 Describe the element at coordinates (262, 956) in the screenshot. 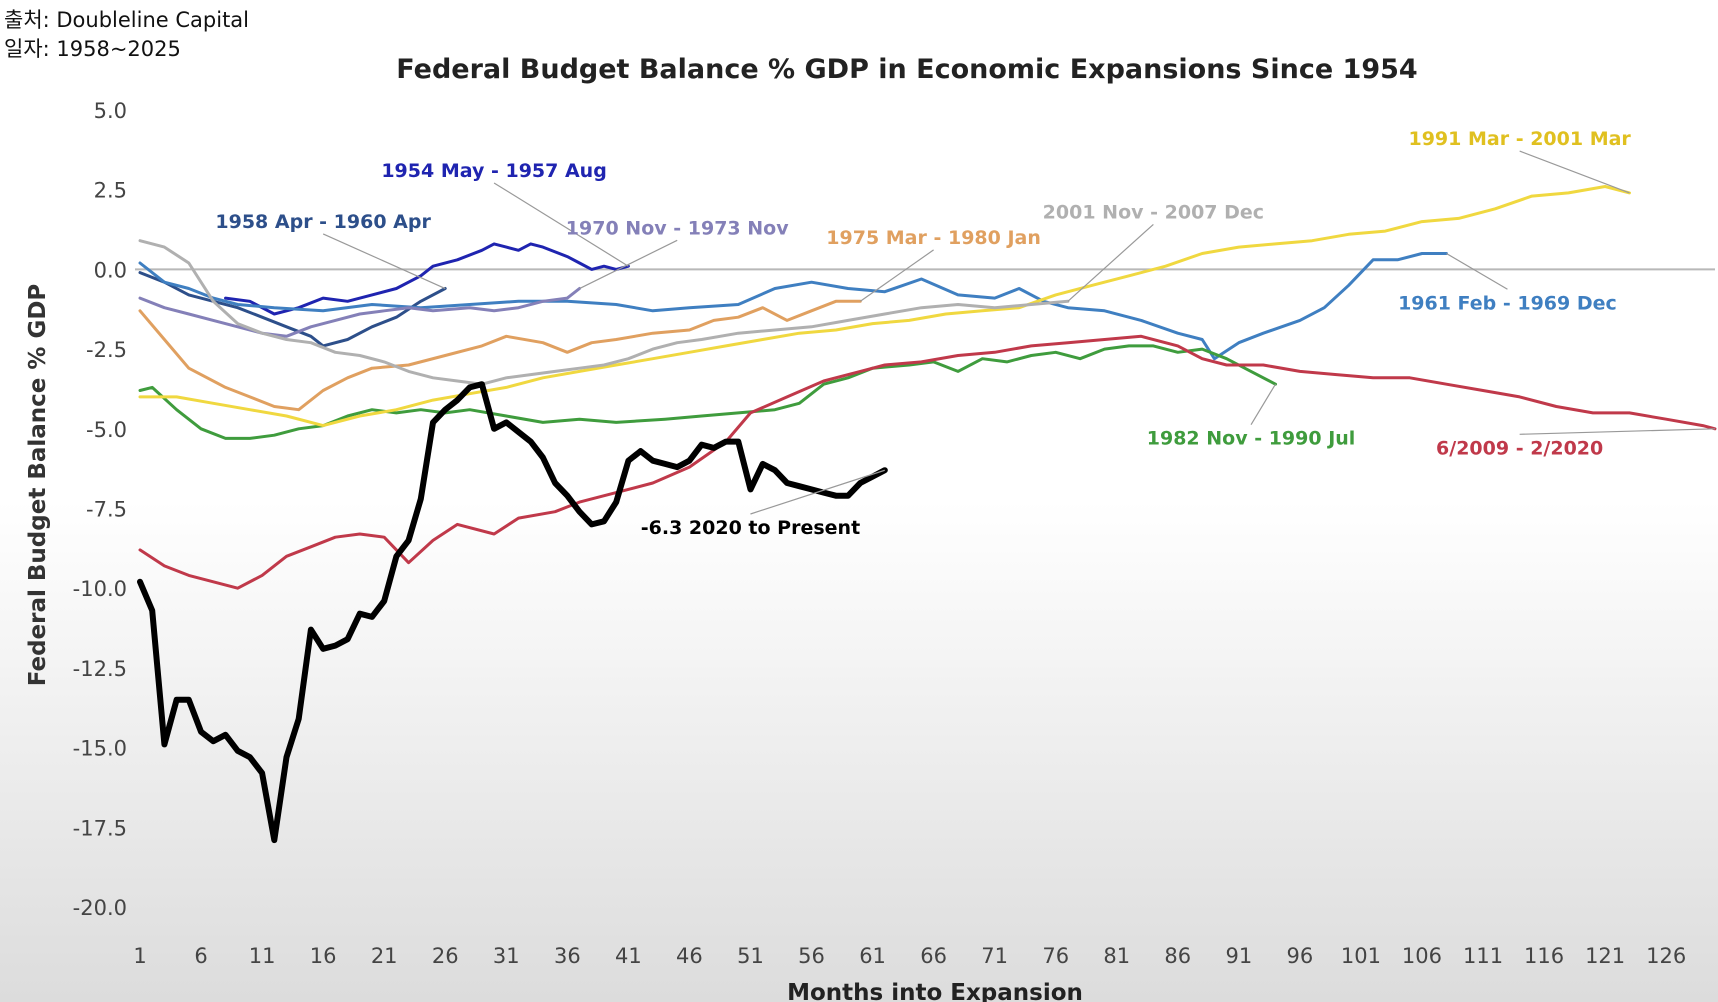

I see `x-tick-label: 11` at that location.